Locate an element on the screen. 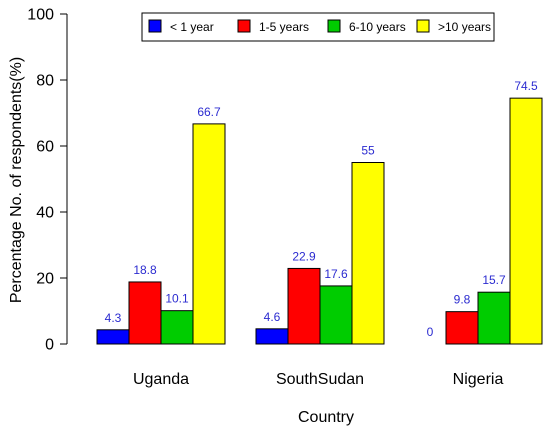 This screenshot has height=430, width=550. x-axis-title: Country is located at coordinates (326, 417).